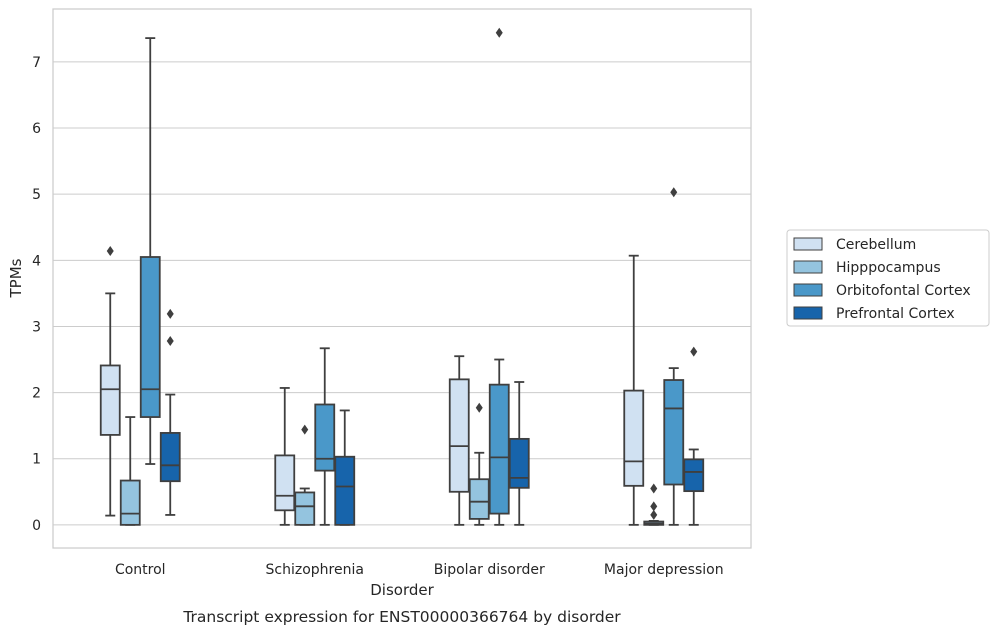  I want to click on y-tick-label: 2, so click(36, 394).